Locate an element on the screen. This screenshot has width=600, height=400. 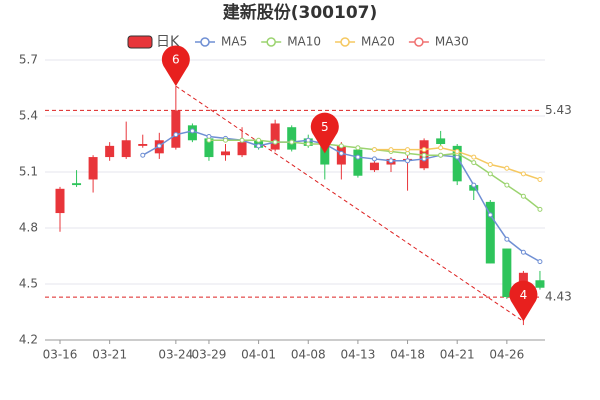
x-tick-label: 04-08 is located at coordinates (308, 355).